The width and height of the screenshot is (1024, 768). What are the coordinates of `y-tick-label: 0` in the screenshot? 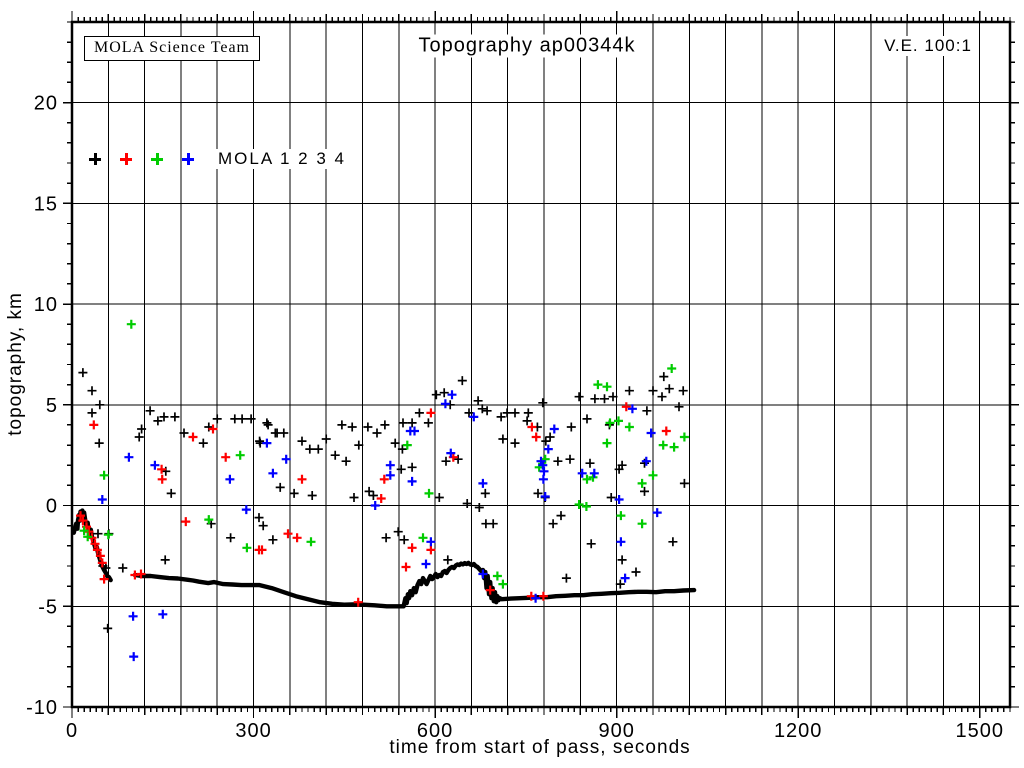 It's located at (52, 507).